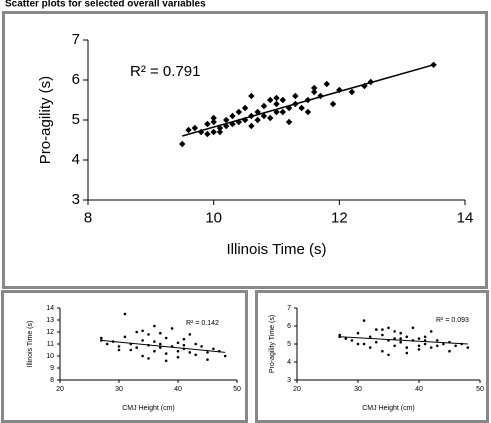  What do you see at coordinates (276, 249) in the screenshot?
I see `x-axis-label: Illinois Time (s)` at bounding box center [276, 249].